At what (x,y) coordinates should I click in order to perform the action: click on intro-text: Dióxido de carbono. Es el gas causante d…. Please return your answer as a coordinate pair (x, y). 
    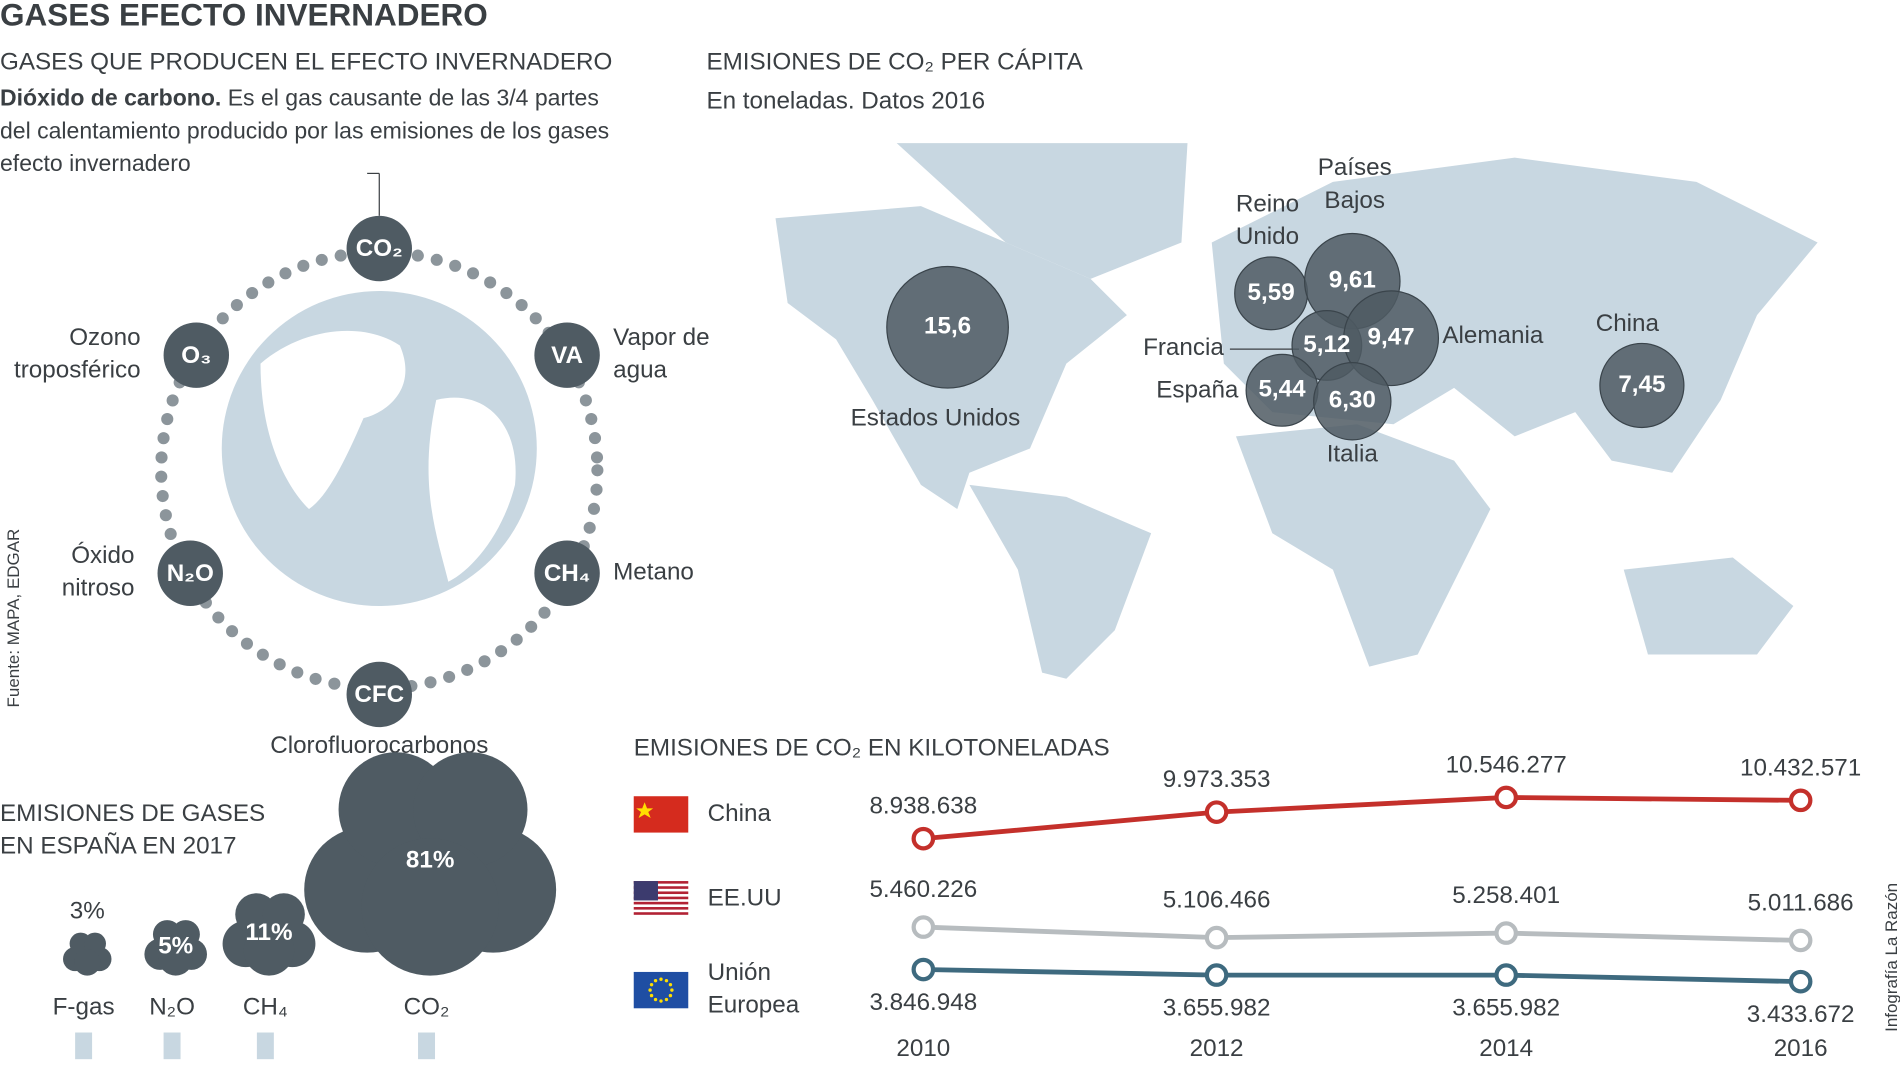
    Looking at the image, I should click on (315, 132).